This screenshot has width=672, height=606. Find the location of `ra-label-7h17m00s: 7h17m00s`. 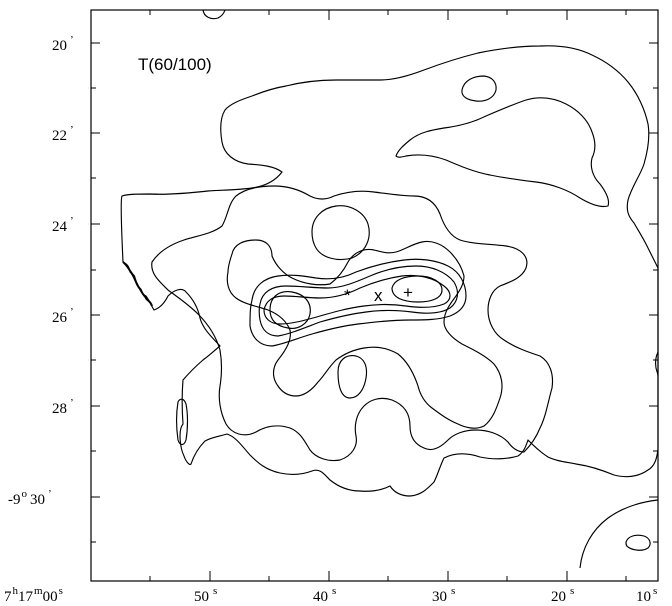

ra-label-7h17m00s: 7h17m00s is located at coordinates (33, 595).